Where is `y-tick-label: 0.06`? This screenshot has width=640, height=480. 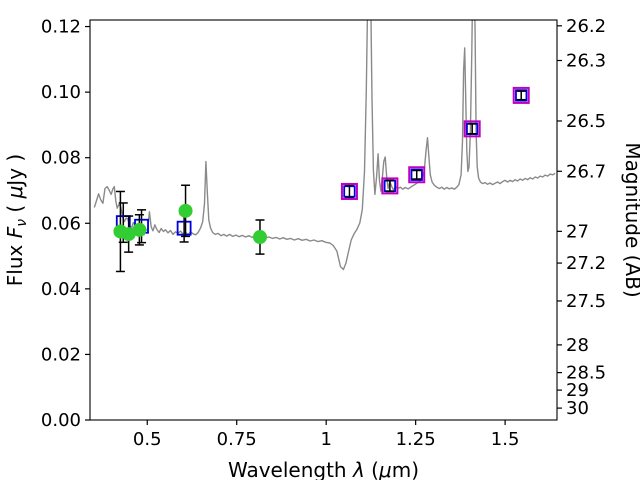
y-tick-label: 0.06 is located at coordinates (61, 223).